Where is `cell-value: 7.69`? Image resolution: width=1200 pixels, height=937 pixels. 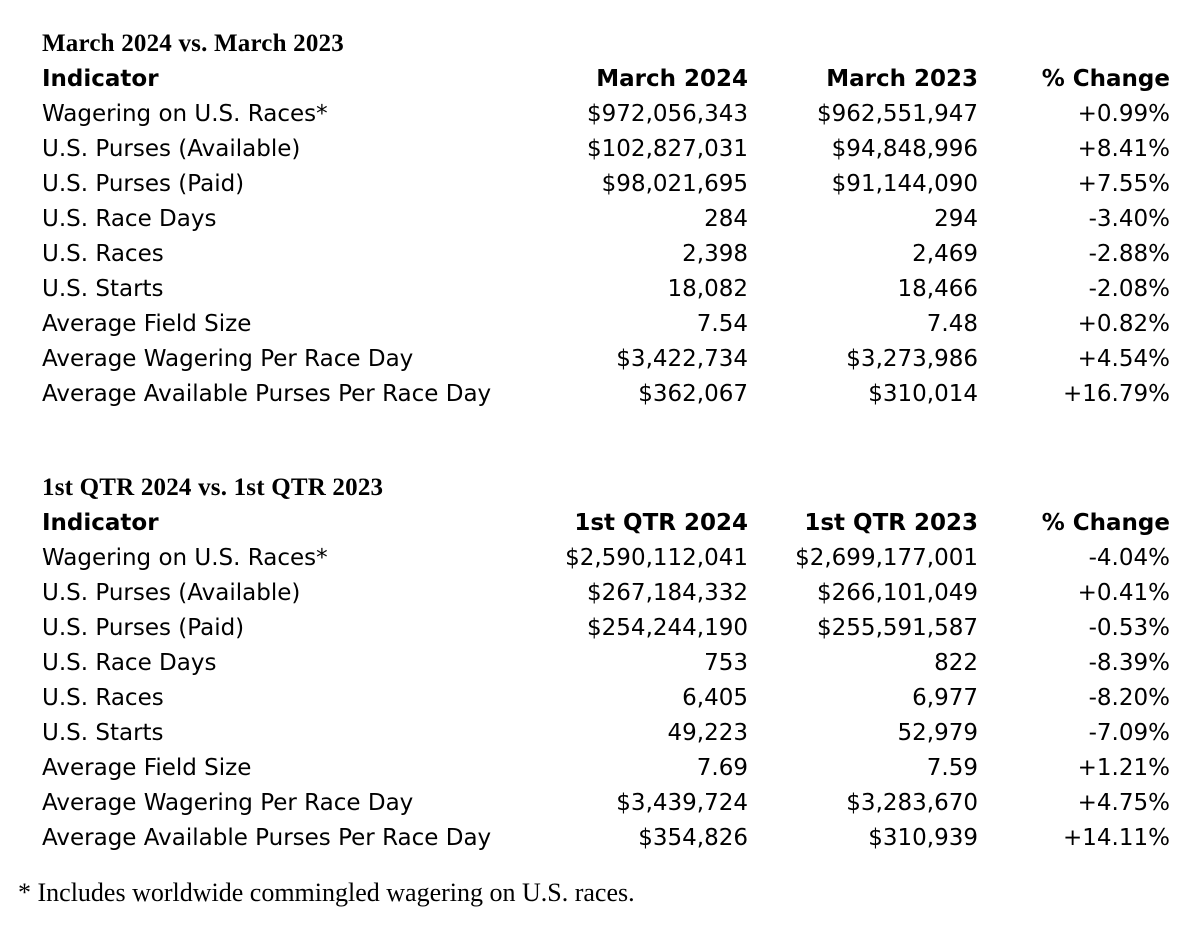 cell-value: 7.69 is located at coordinates (722, 768).